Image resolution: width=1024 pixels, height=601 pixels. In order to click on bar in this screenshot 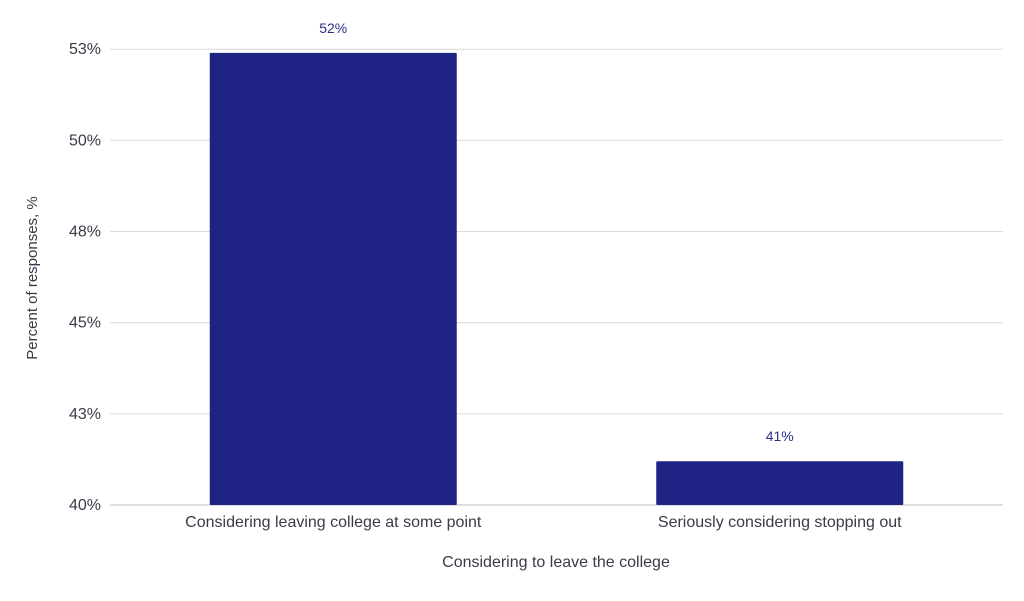, I will do `click(780, 483)`.